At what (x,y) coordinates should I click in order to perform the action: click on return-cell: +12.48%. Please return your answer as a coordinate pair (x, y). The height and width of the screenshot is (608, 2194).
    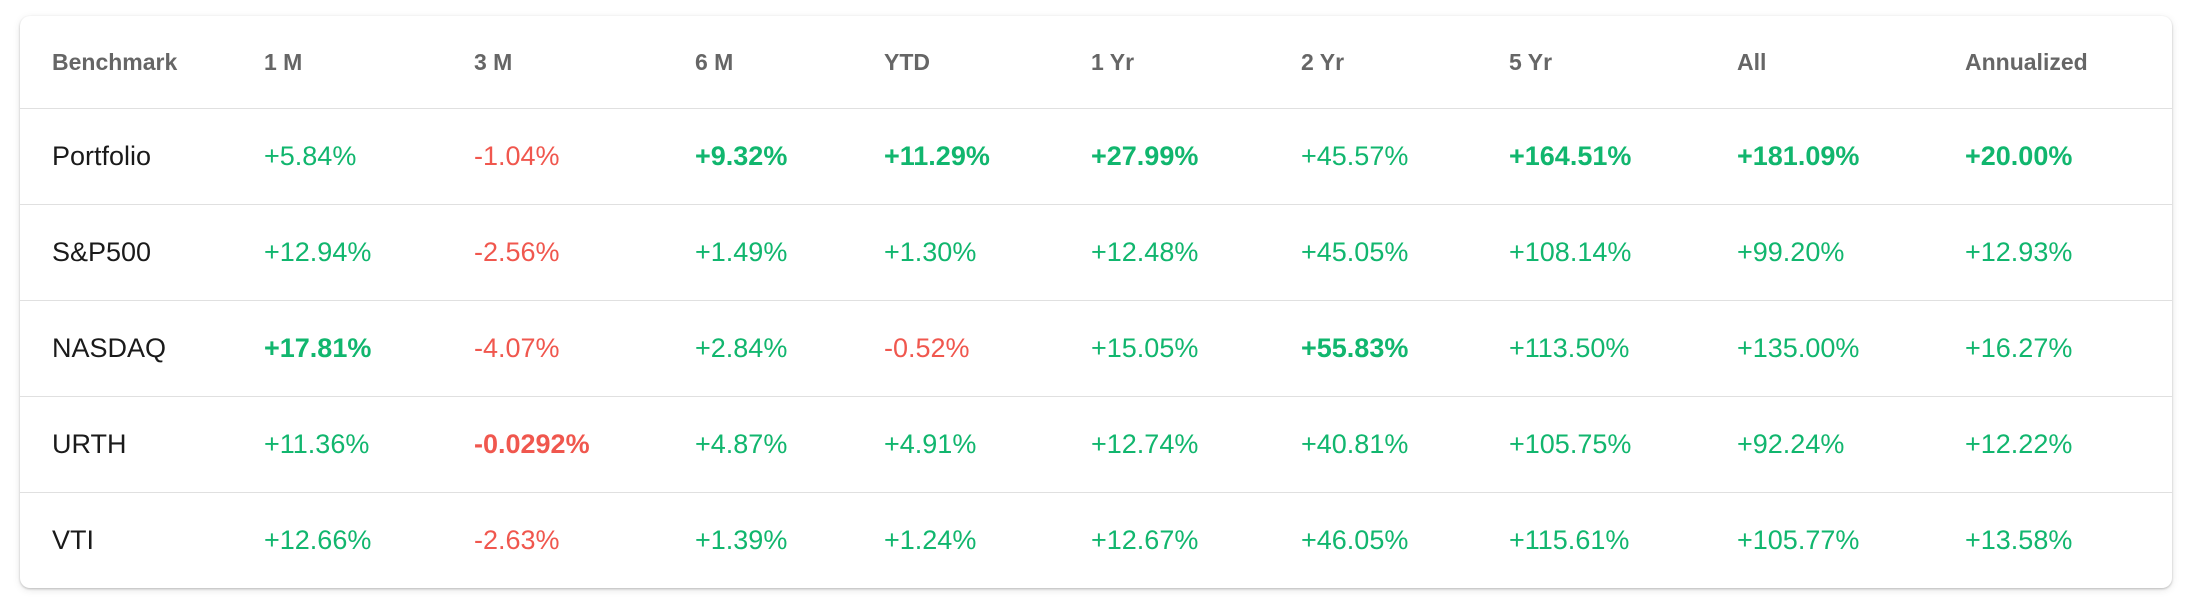
    Looking at the image, I should click on (1164, 252).